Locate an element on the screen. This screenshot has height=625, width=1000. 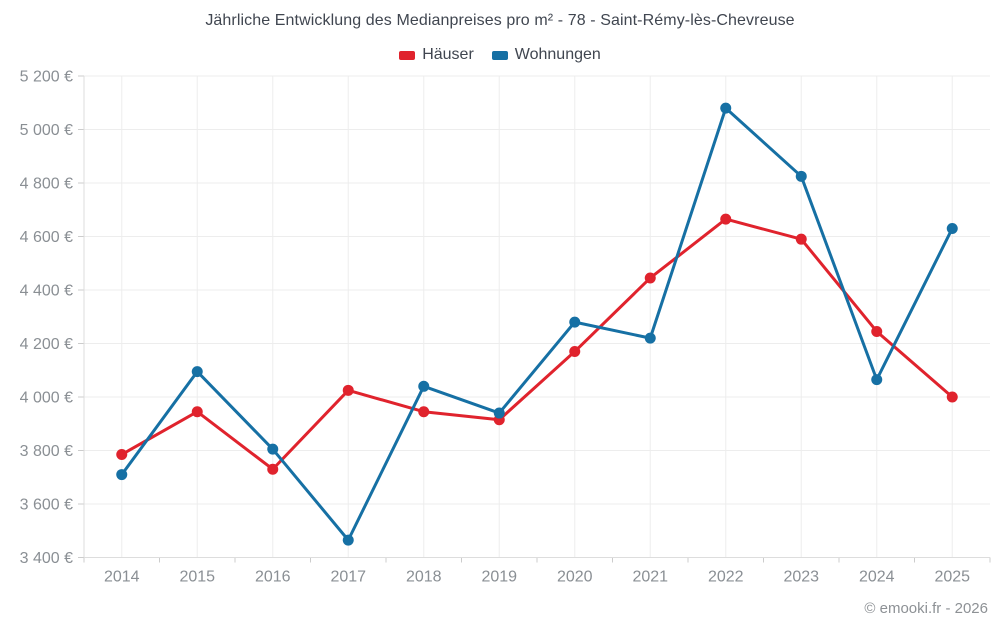
haeuser-point-2020 is located at coordinates (575, 352).